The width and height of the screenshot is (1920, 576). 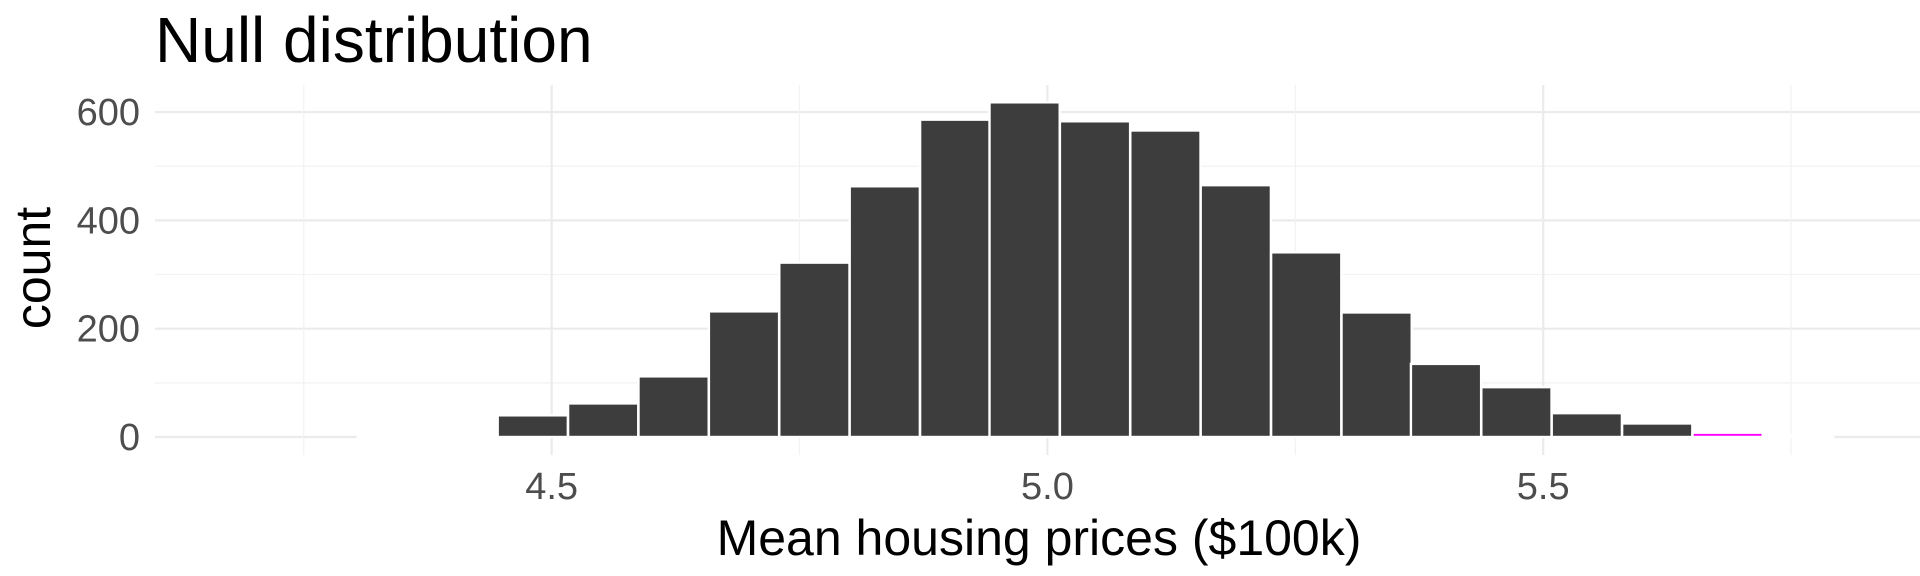 What do you see at coordinates (108, 275) in the screenshot?
I see `y-axis-ticks: 0 200 400 600` at bounding box center [108, 275].